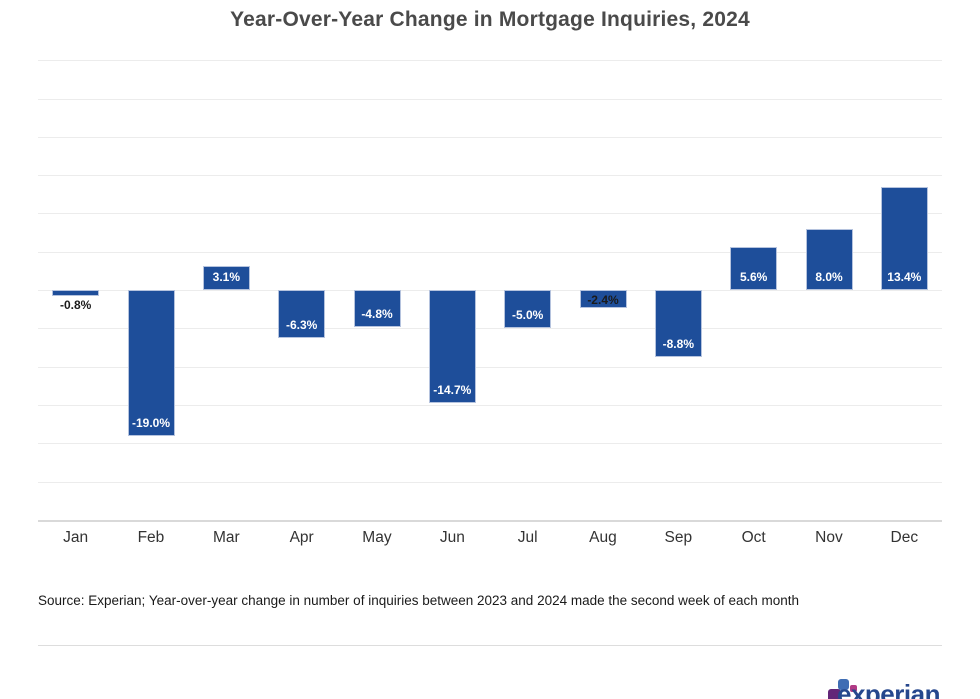 The image size is (980, 699). I want to click on bar-sep, so click(678, 323).